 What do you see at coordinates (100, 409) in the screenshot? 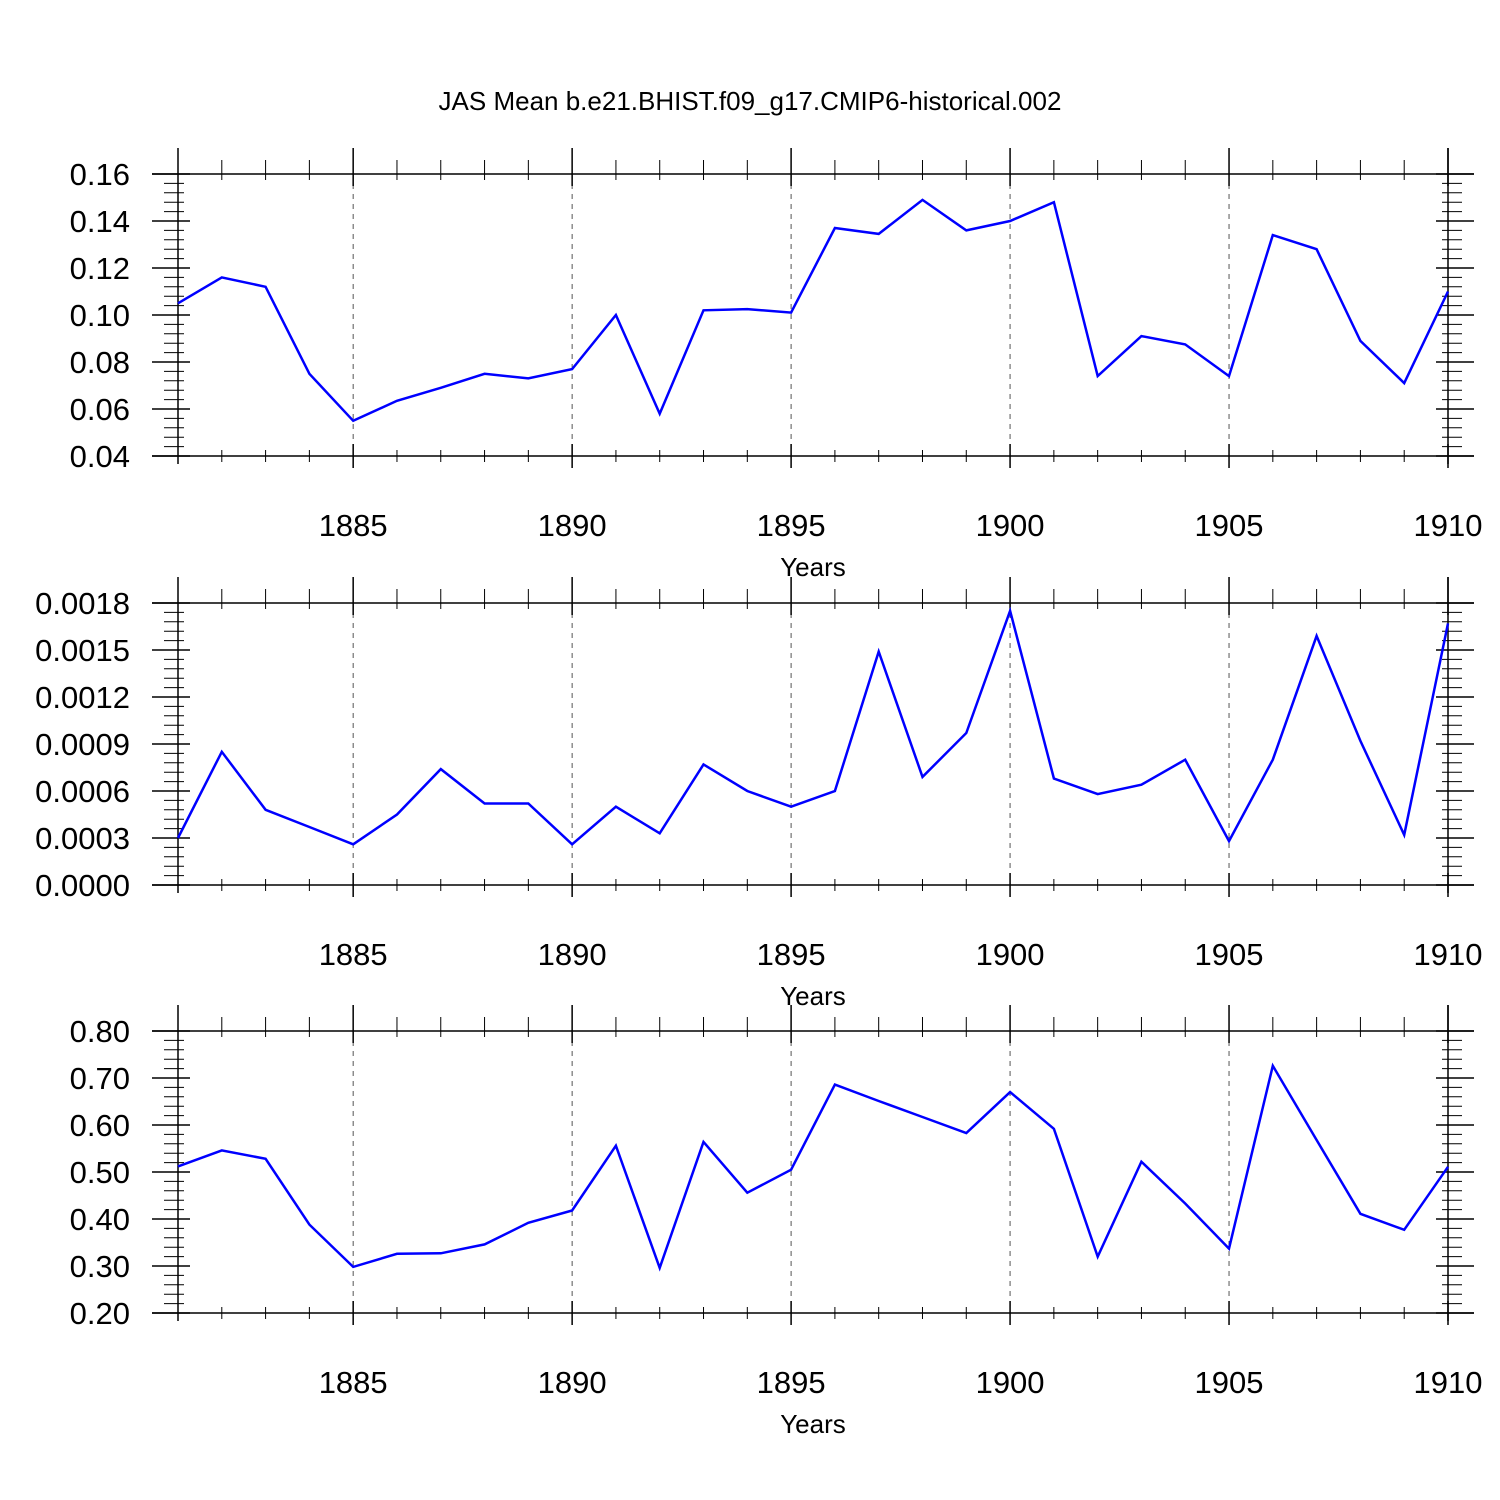
I see `y-tick-label: 0.06` at bounding box center [100, 409].